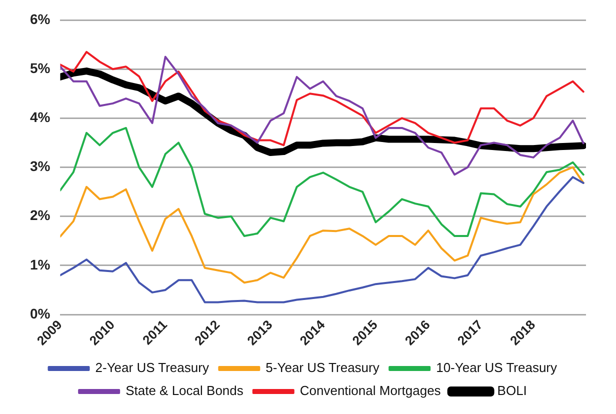  What do you see at coordinates (40, 117) in the screenshot?
I see `y-tick-label: 4%` at bounding box center [40, 117].